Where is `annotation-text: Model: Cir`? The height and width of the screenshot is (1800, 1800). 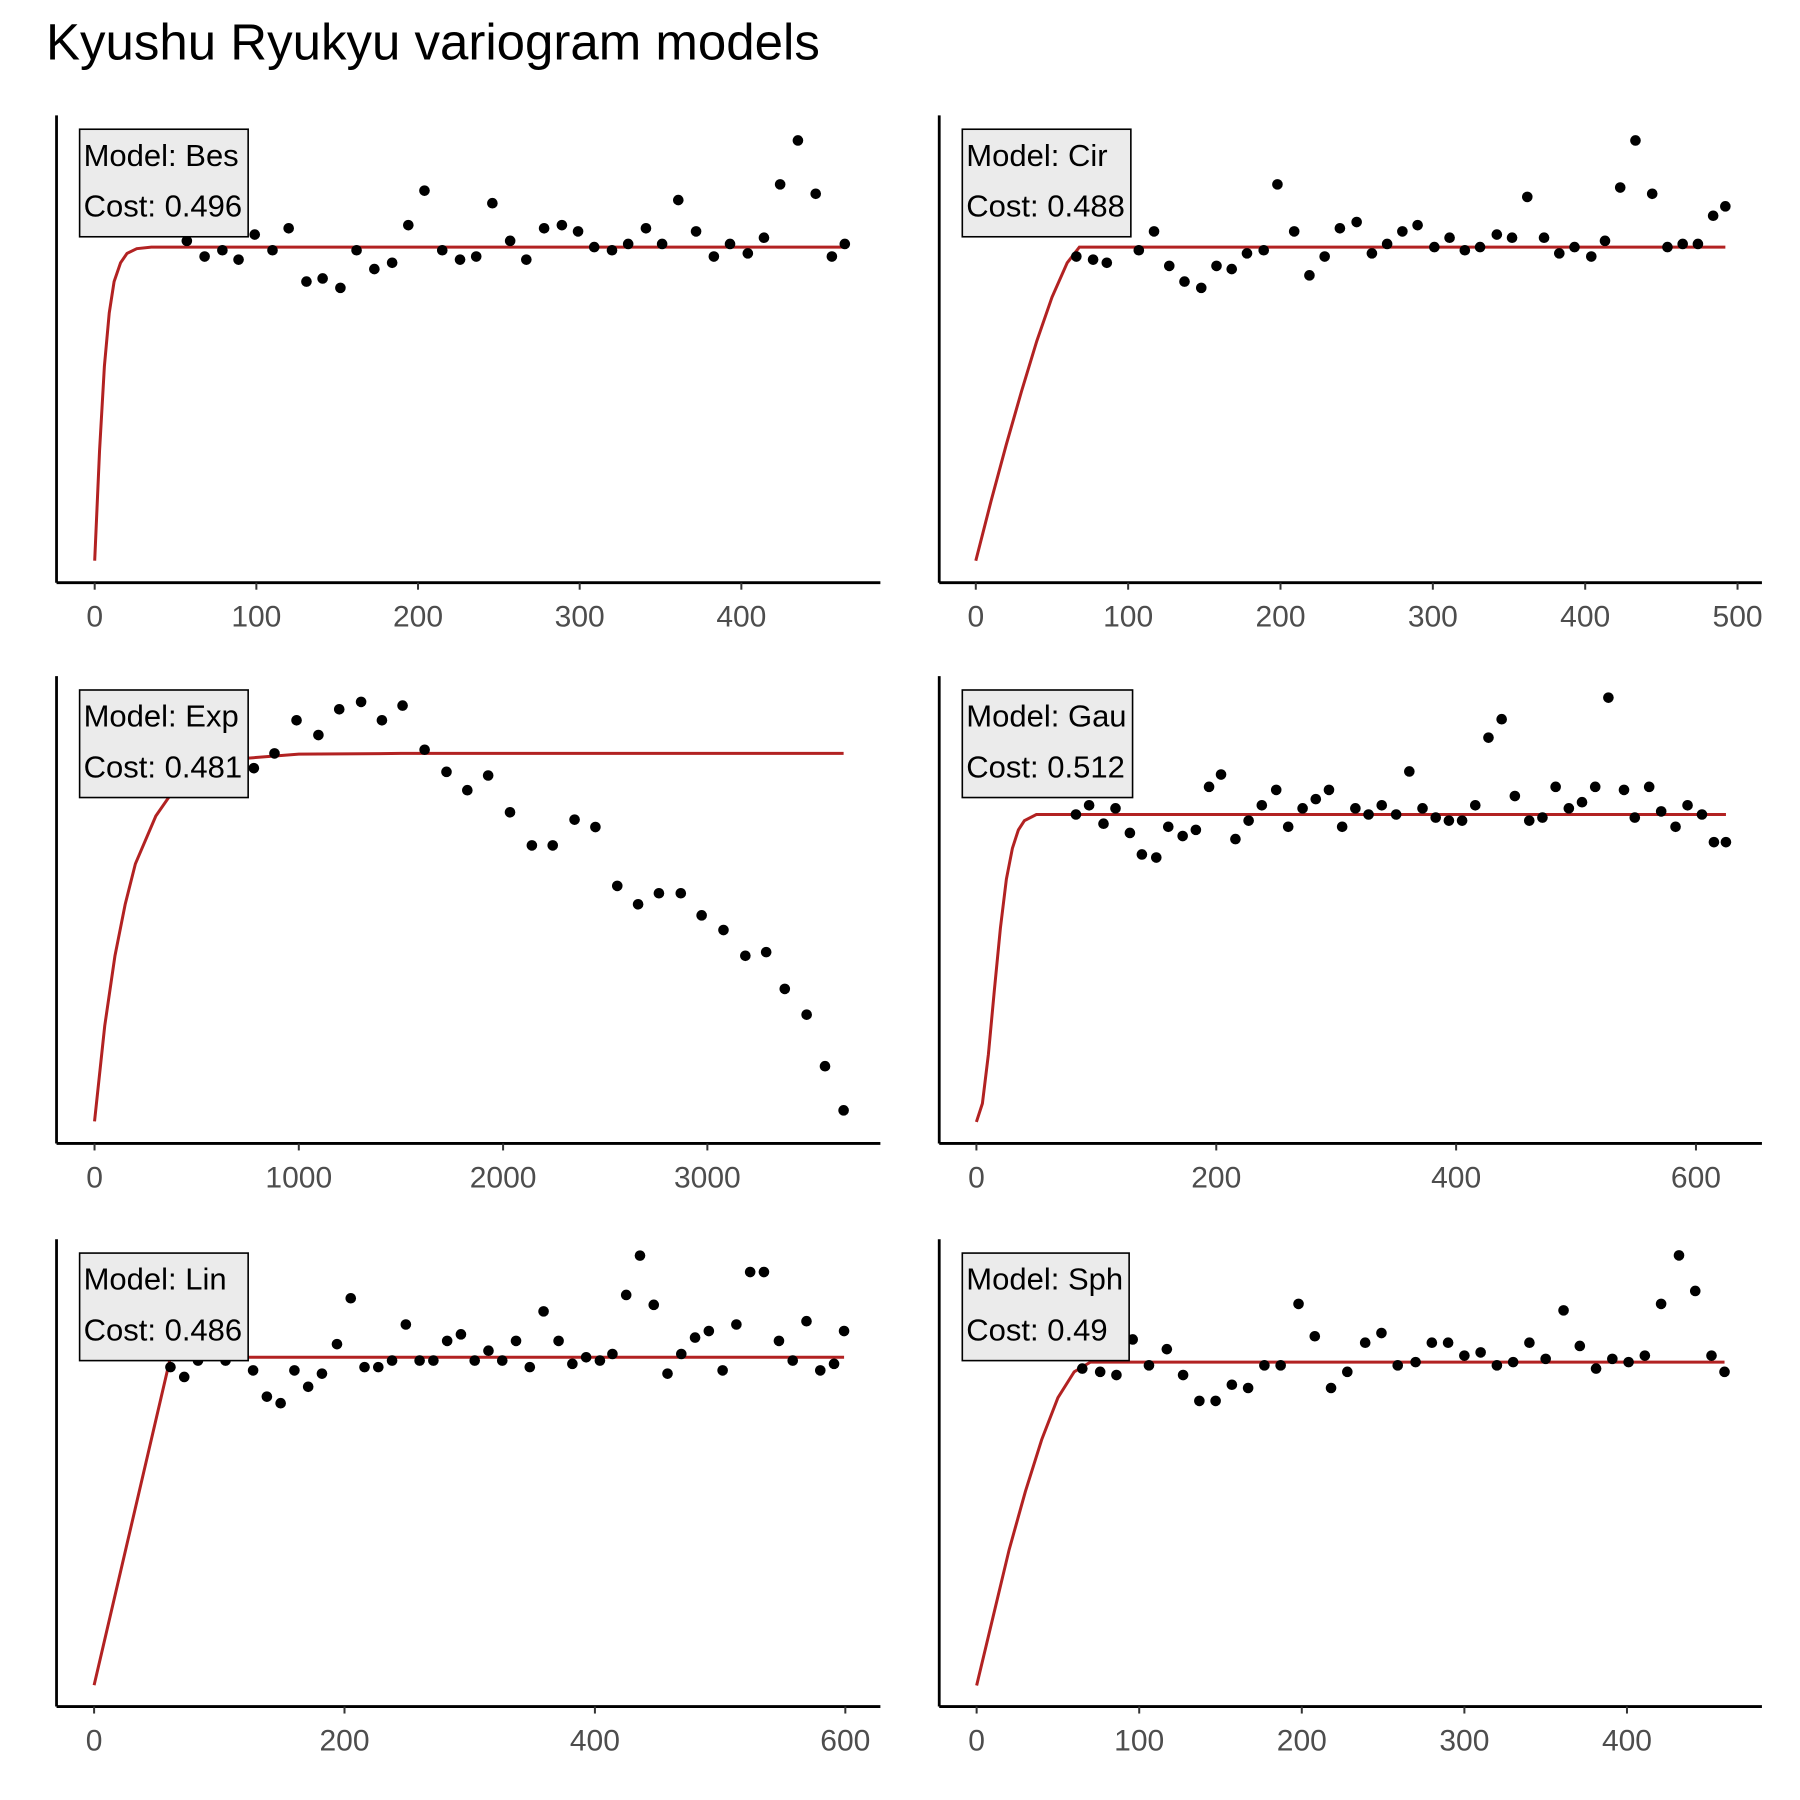
annotation-text: Model: Cir is located at coordinates (1036, 155).